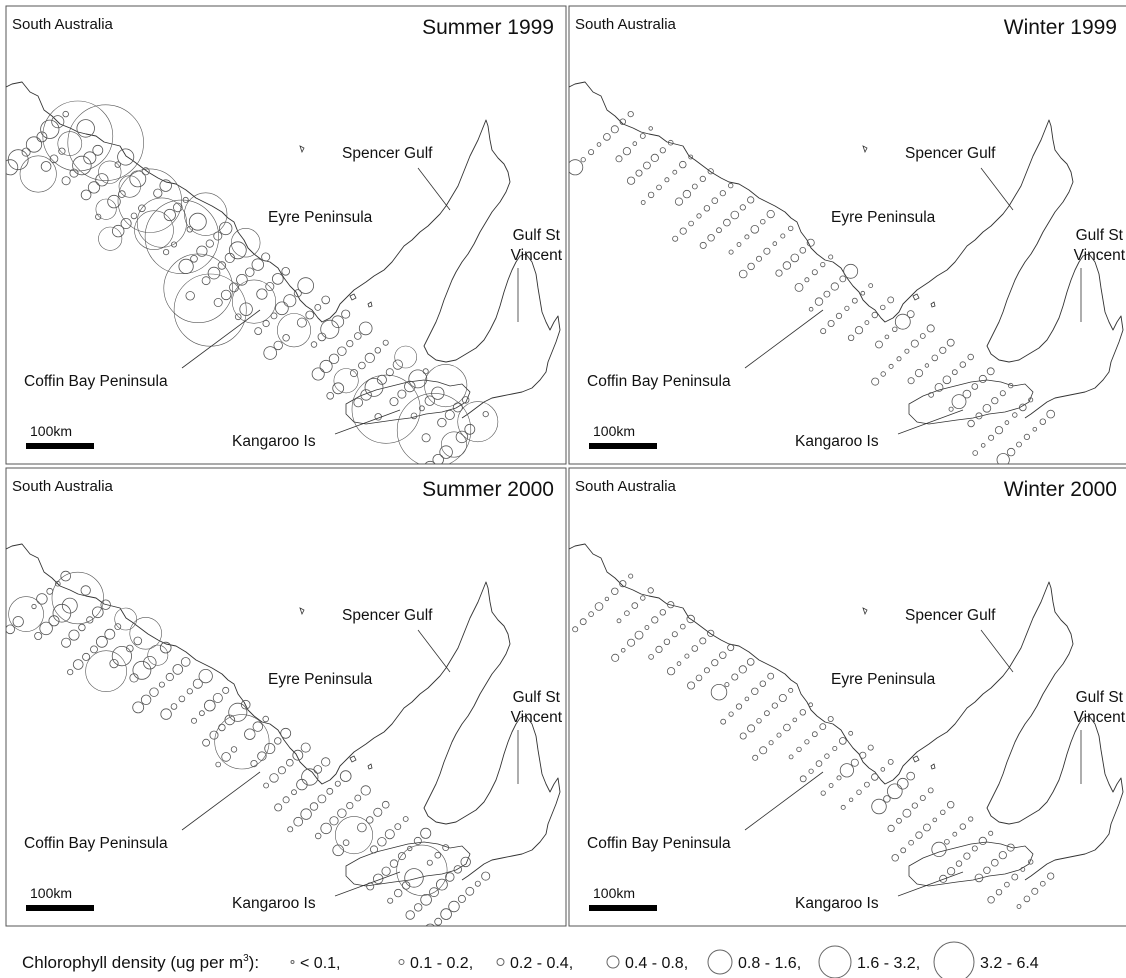 The image size is (1126, 978). What do you see at coordinates (883, 217) in the screenshot?
I see `eyre-peninsula-label: Eyre Peninsula` at bounding box center [883, 217].